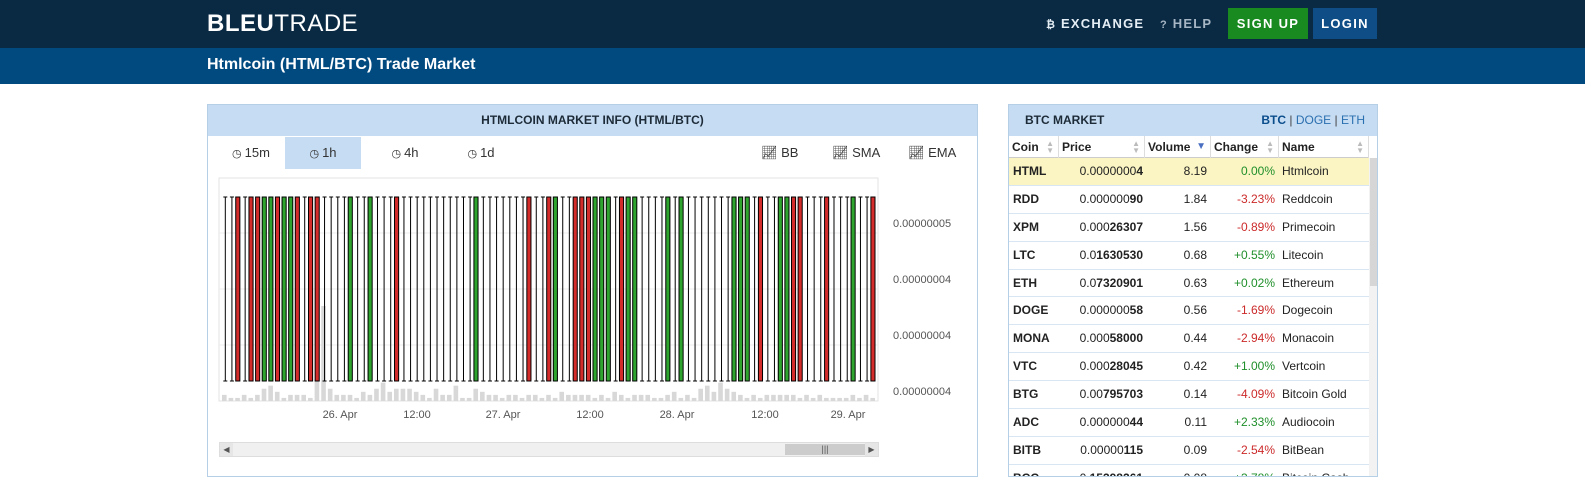  What do you see at coordinates (1195, 310) in the screenshot?
I see `coin-volume: 0.56` at bounding box center [1195, 310].